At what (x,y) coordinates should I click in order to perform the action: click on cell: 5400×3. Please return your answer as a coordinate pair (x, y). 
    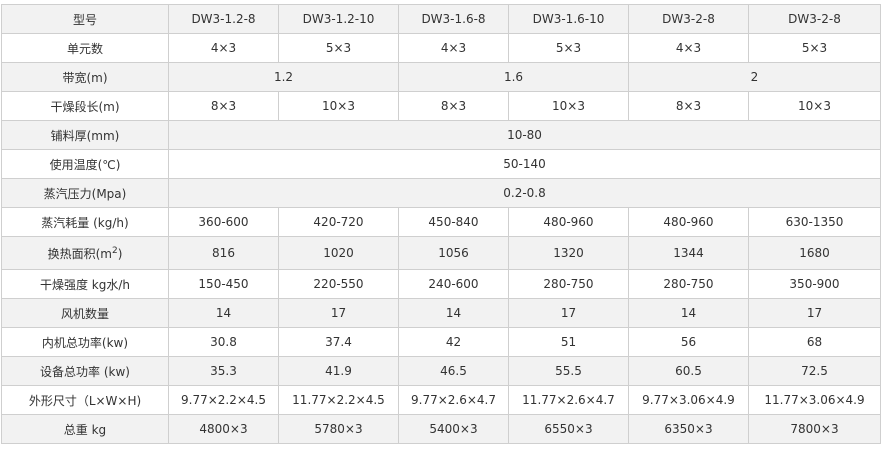
    Looking at the image, I should click on (453, 429).